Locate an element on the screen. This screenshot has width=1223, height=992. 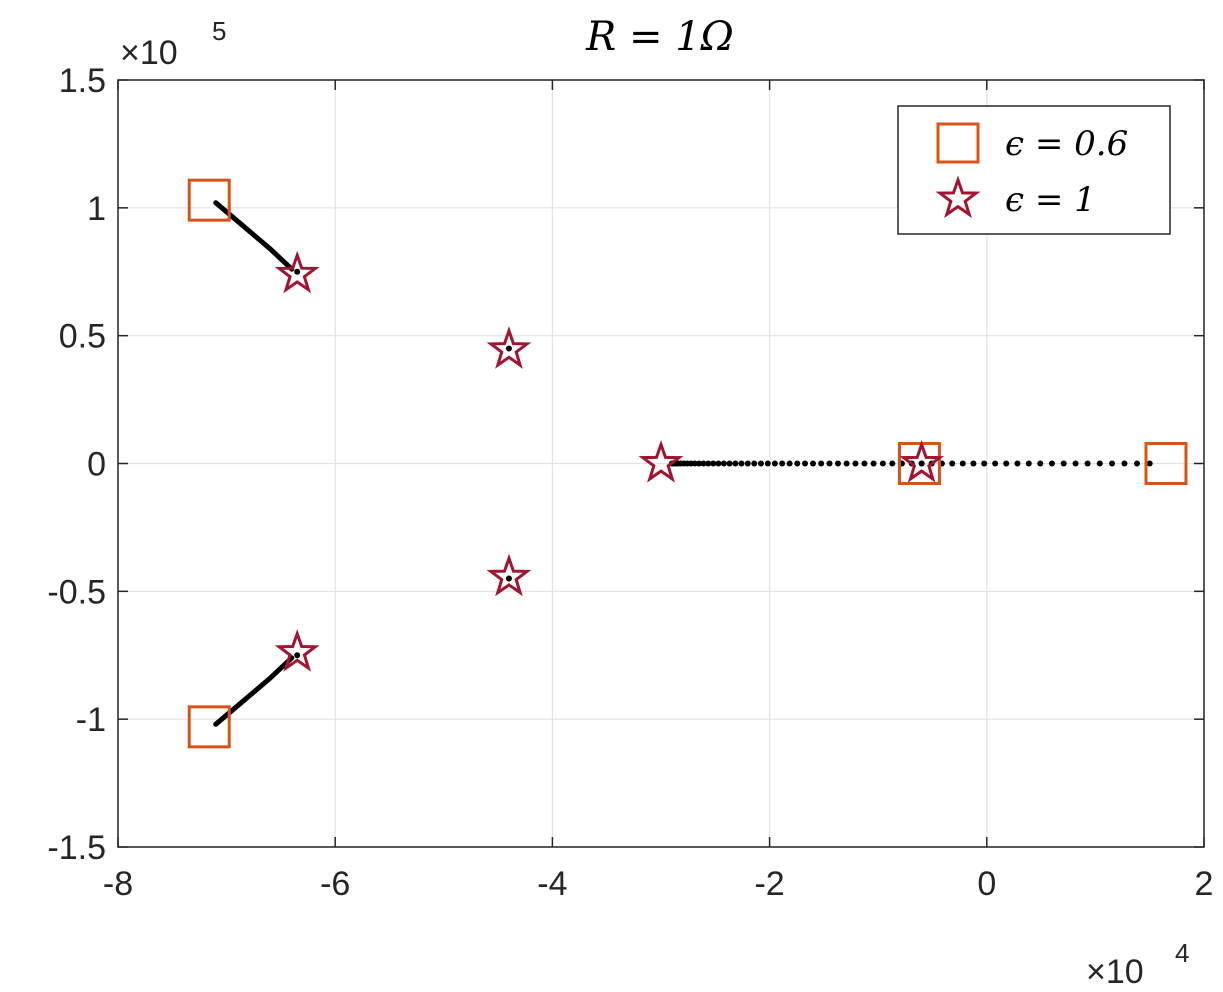
y-tick-label: -0.5 is located at coordinates (76, 592).